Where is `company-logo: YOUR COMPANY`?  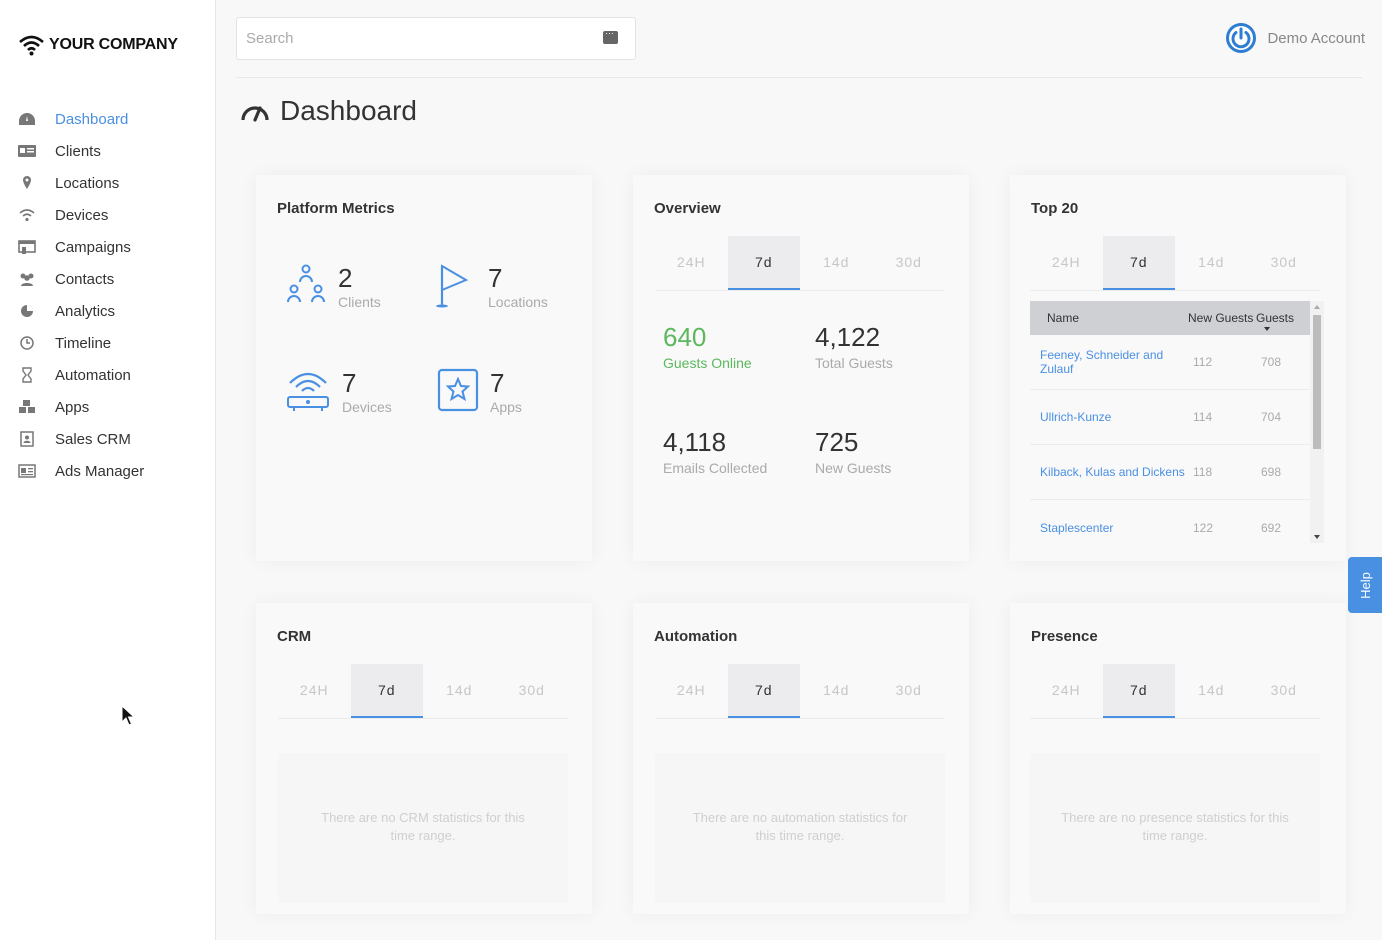 company-logo: YOUR COMPANY is located at coordinates (98, 45).